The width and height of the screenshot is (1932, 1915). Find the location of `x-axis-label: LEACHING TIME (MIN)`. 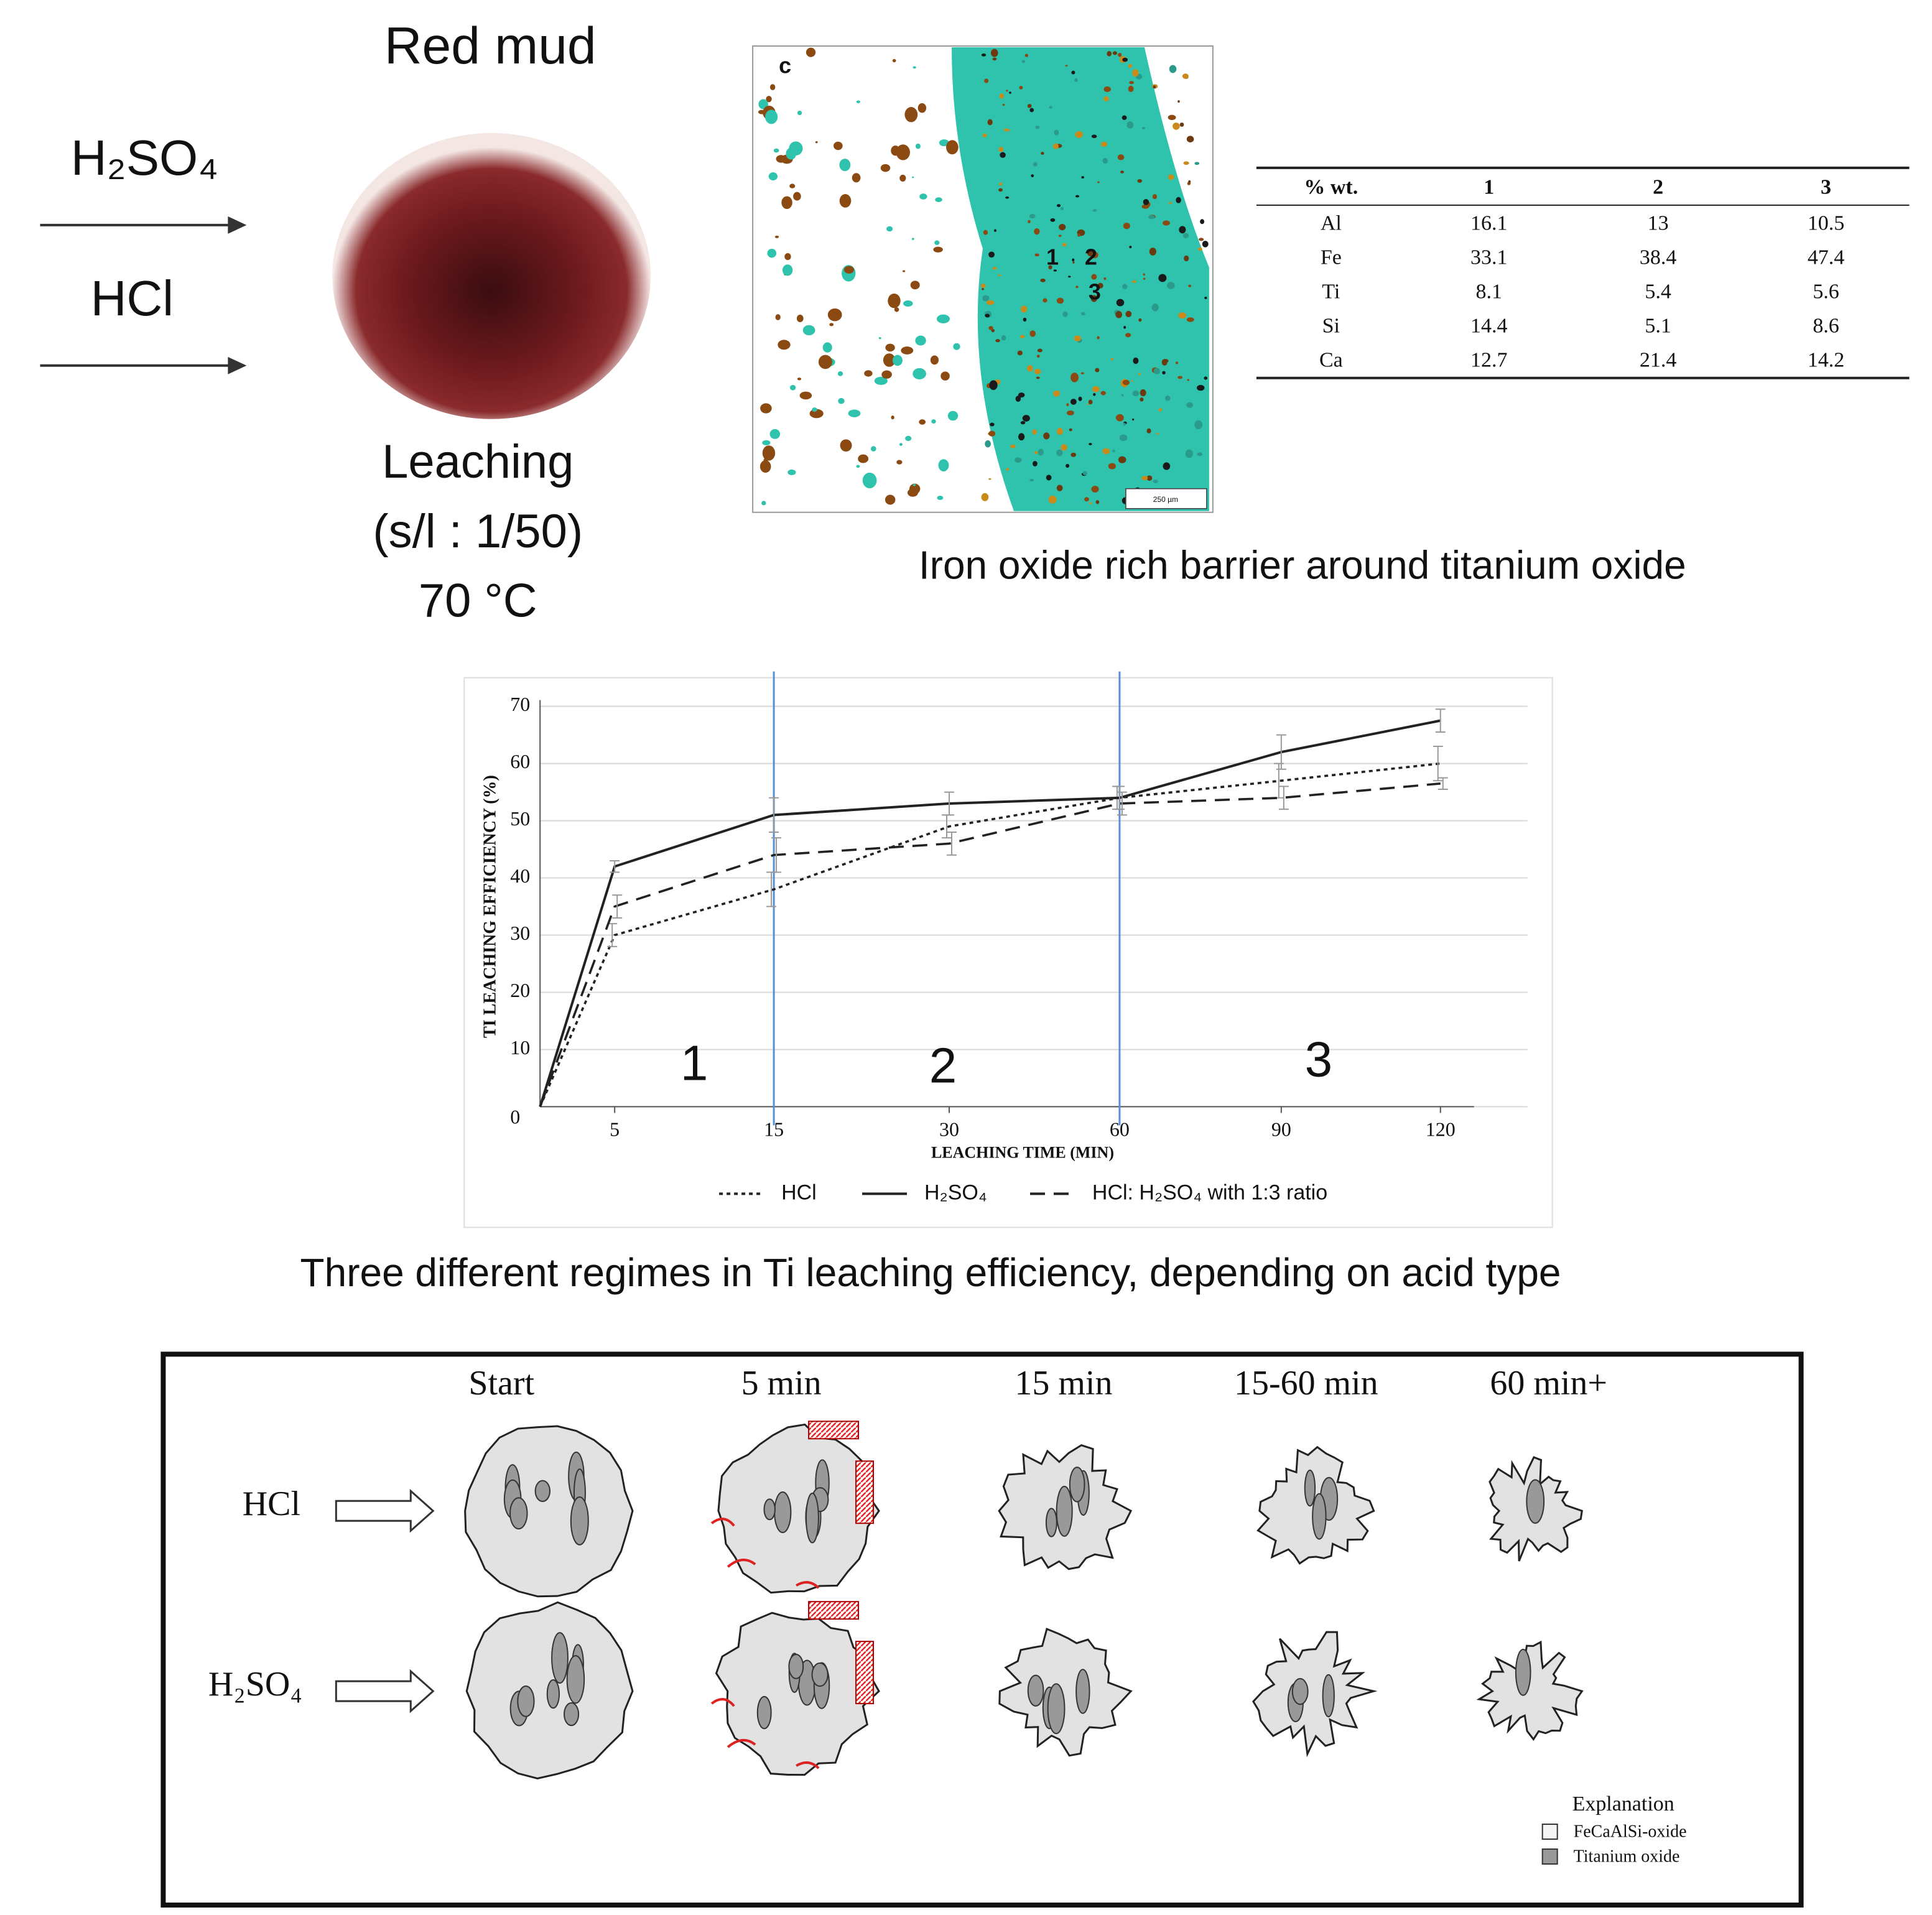

x-axis-label: LEACHING TIME (MIN) is located at coordinates (1022, 1152).